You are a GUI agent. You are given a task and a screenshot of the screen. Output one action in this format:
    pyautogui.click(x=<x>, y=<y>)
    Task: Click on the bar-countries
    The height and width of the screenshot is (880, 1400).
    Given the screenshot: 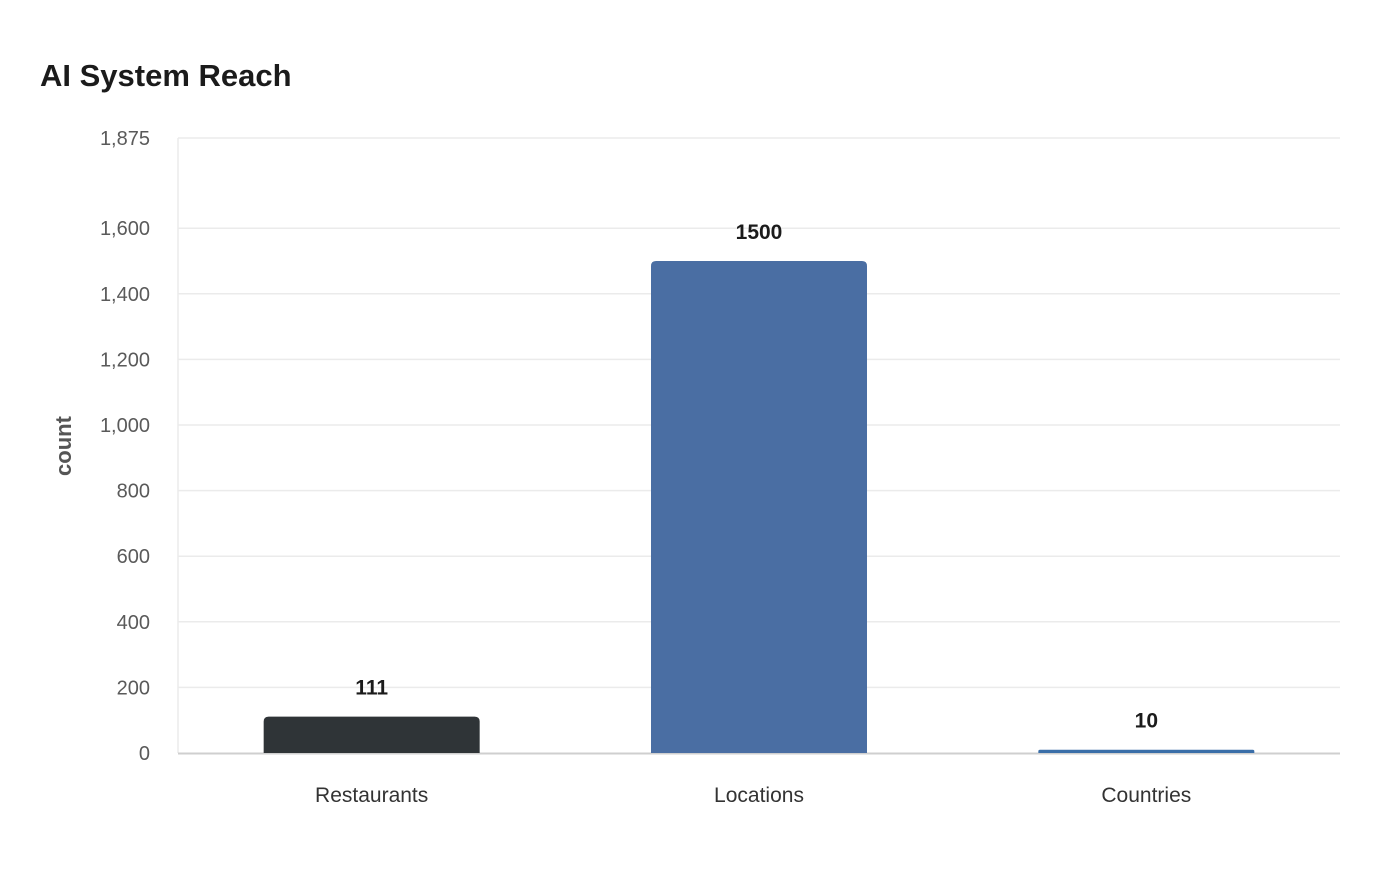 What is the action you would take?
    pyautogui.click(x=1146, y=751)
    